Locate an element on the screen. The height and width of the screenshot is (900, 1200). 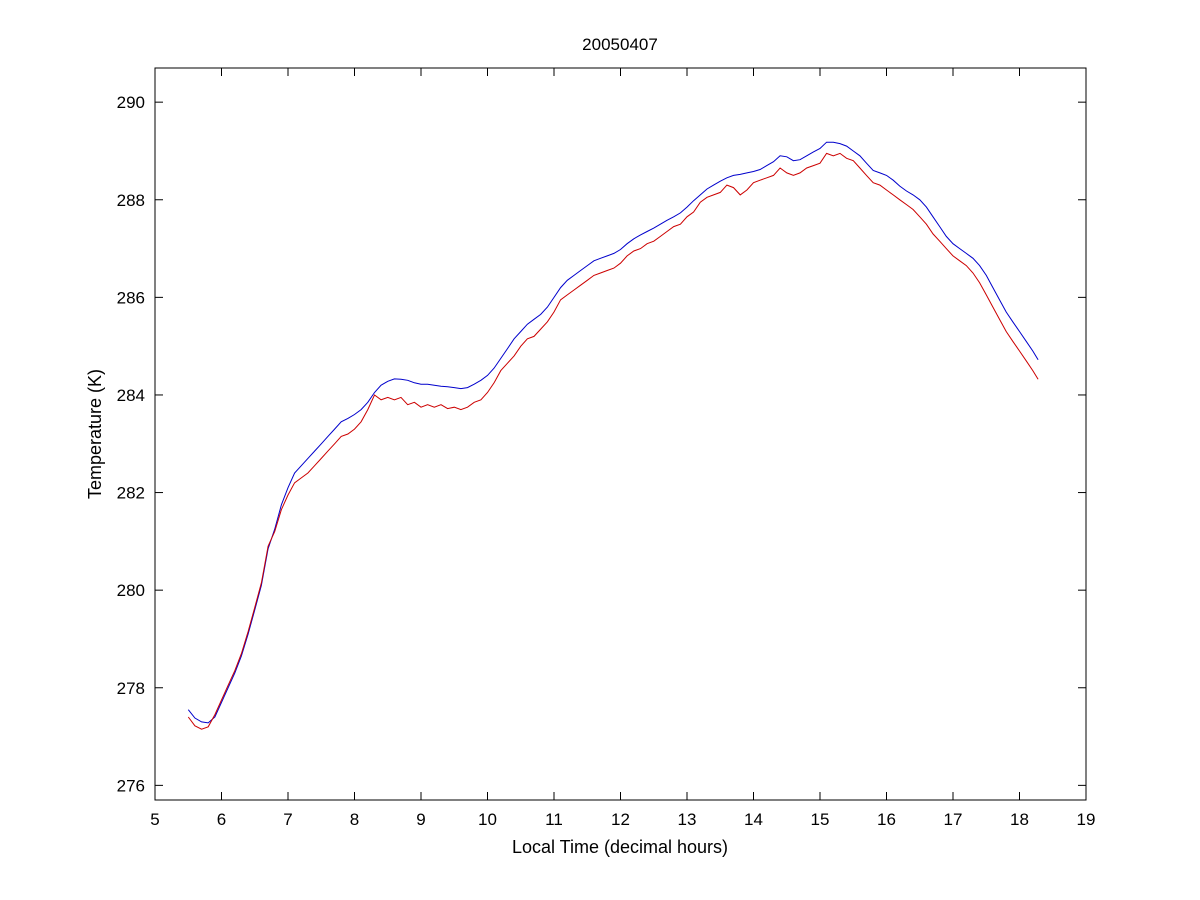
x-tick-label: 19 is located at coordinates (1086, 819).